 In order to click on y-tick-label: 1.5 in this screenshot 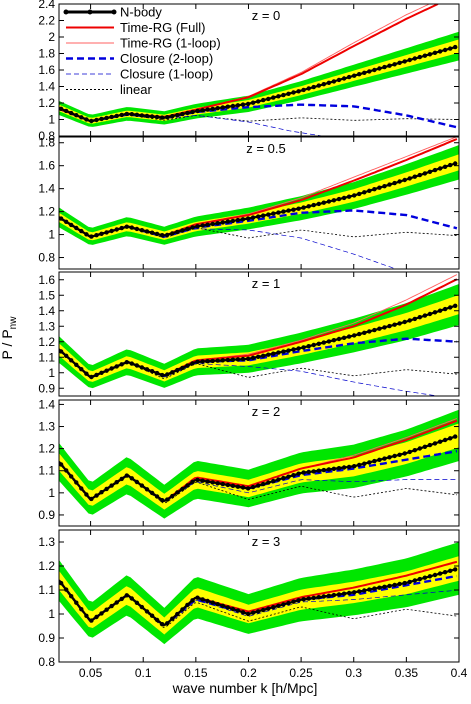, I will do `click(46, 295)`.